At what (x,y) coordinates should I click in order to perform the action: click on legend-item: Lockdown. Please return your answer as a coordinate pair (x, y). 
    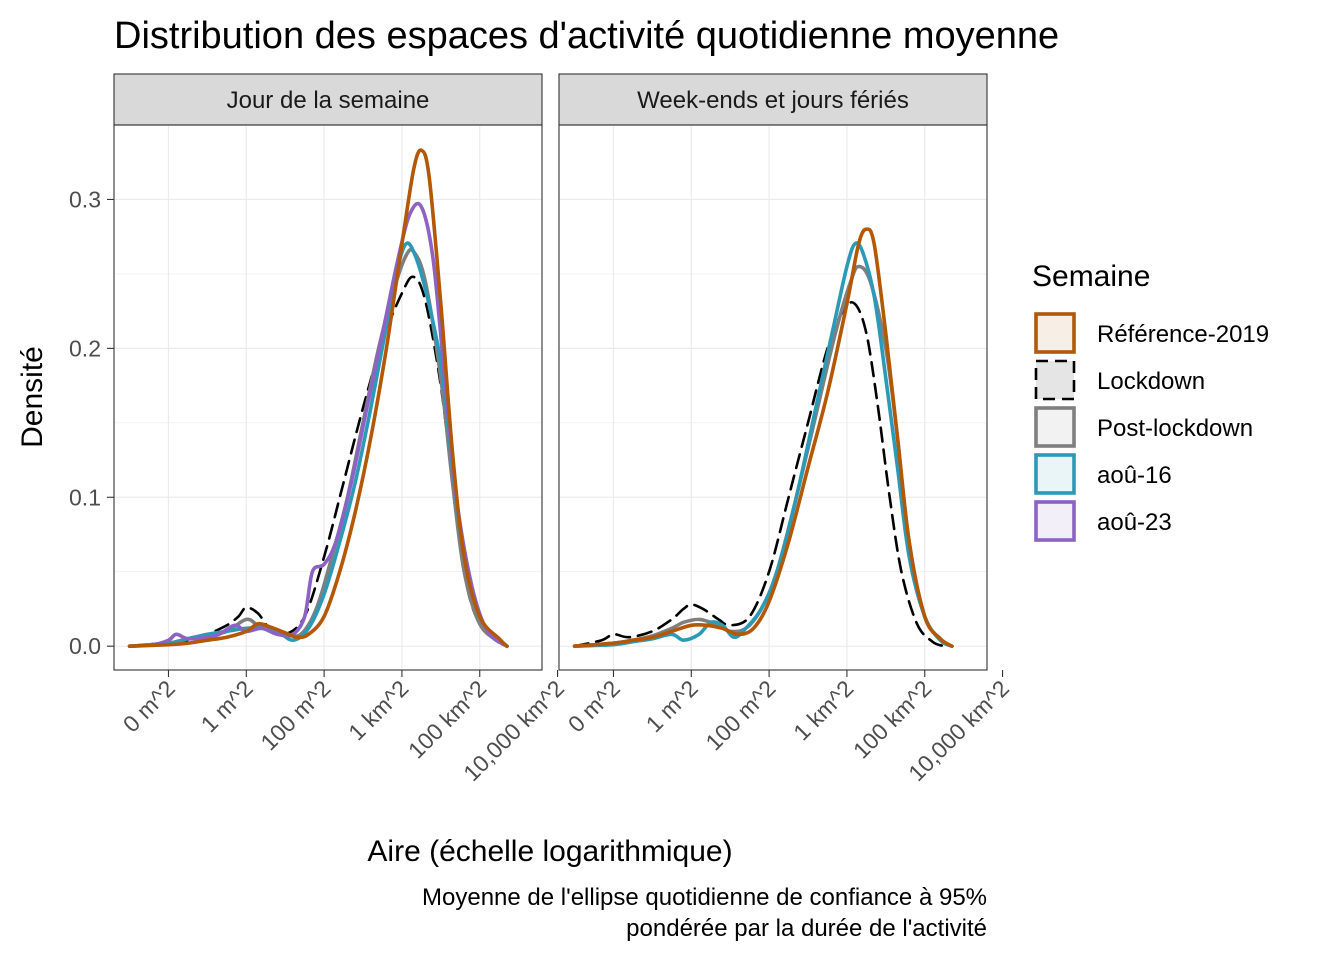
    Looking at the image, I should click on (1119, 380).